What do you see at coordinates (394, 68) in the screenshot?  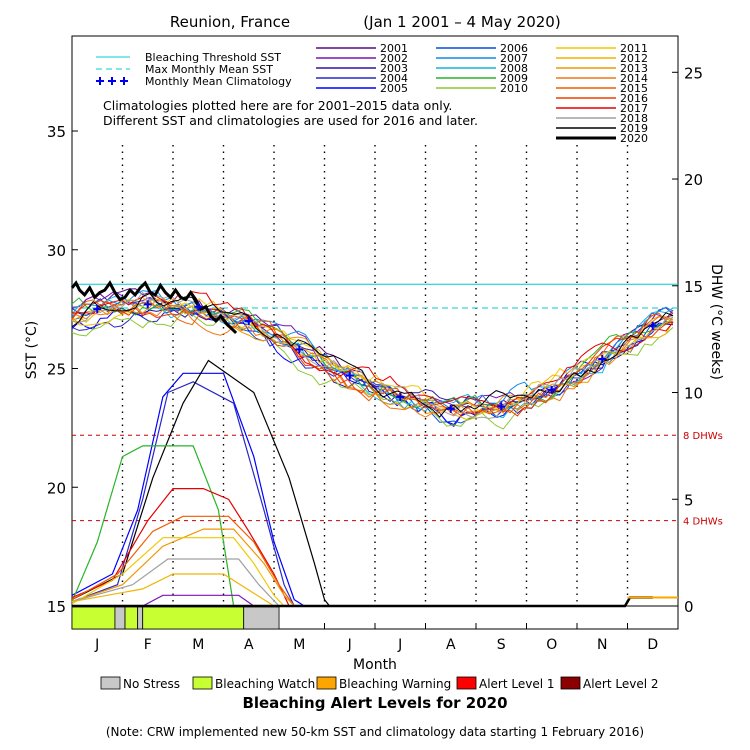 I see `legend-year-label: 2003` at bounding box center [394, 68].